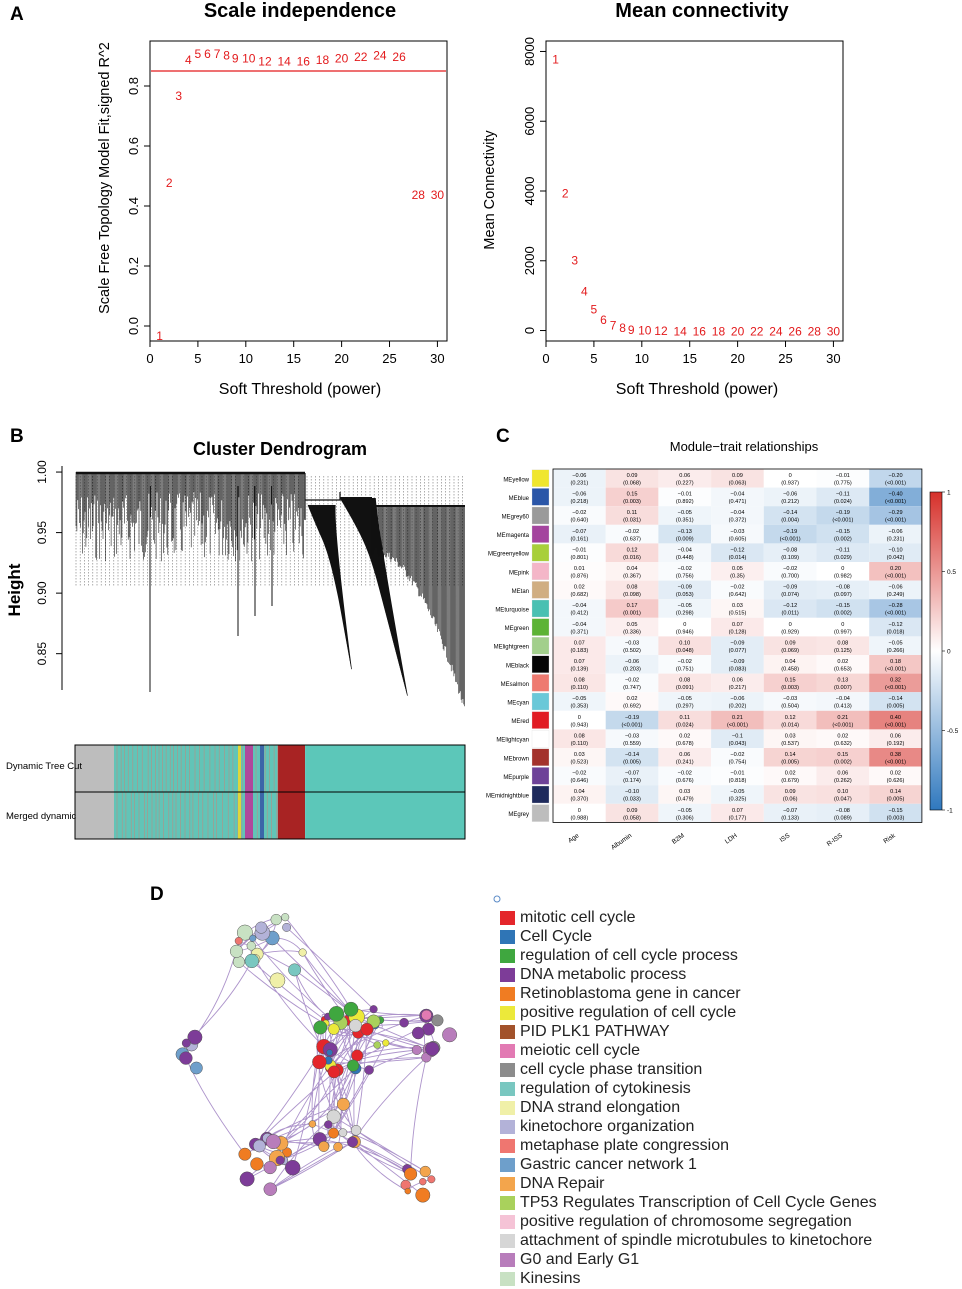 This screenshot has height=1289, width=962. What do you see at coordinates (41, 816) in the screenshot?
I see `merged-dynamic-label: Merged dynamic` at bounding box center [41, 816].